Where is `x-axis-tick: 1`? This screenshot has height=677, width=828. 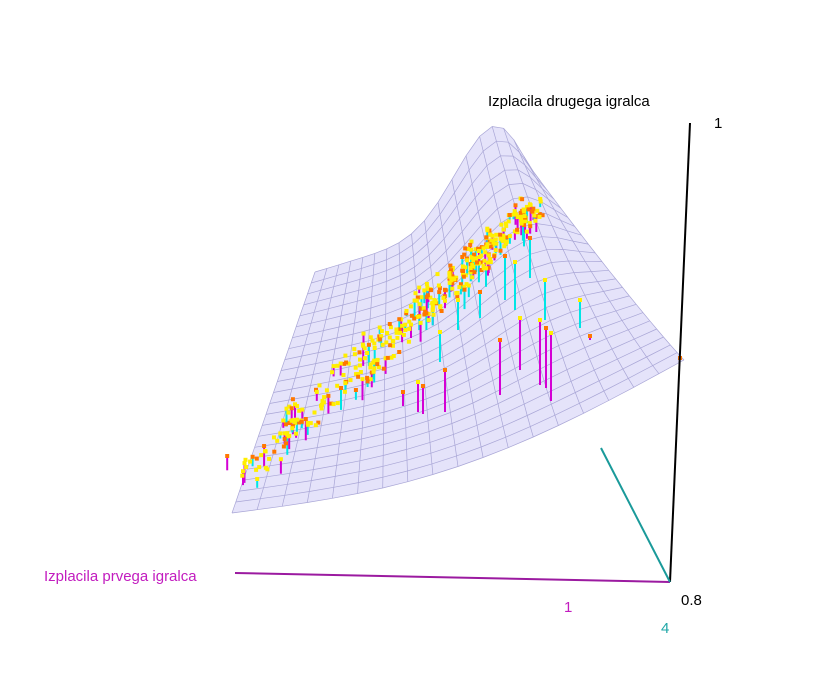
x-axis-tick: 1 is located at coordinates (568, 607).